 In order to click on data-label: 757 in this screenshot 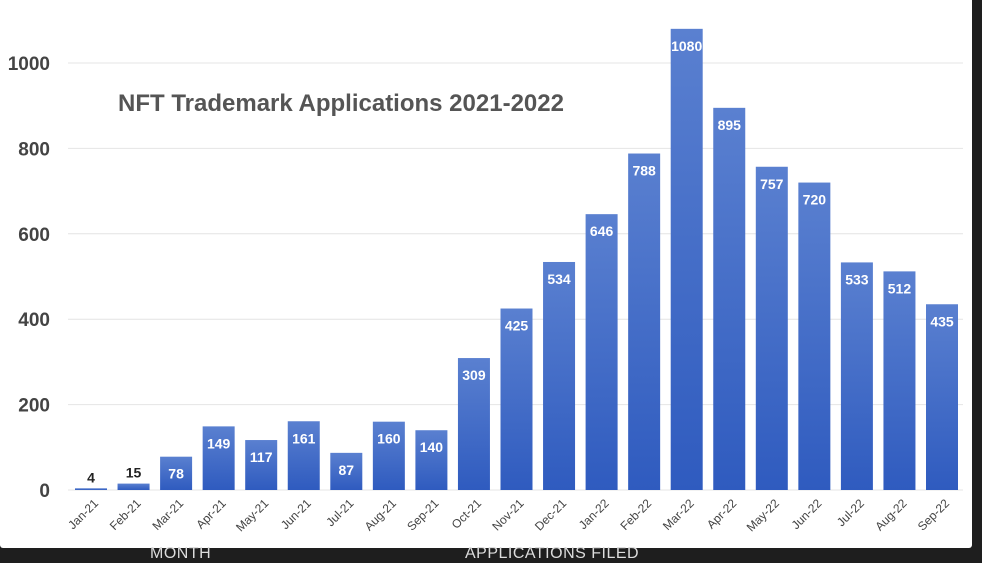, I will do `click(772, 184)`.